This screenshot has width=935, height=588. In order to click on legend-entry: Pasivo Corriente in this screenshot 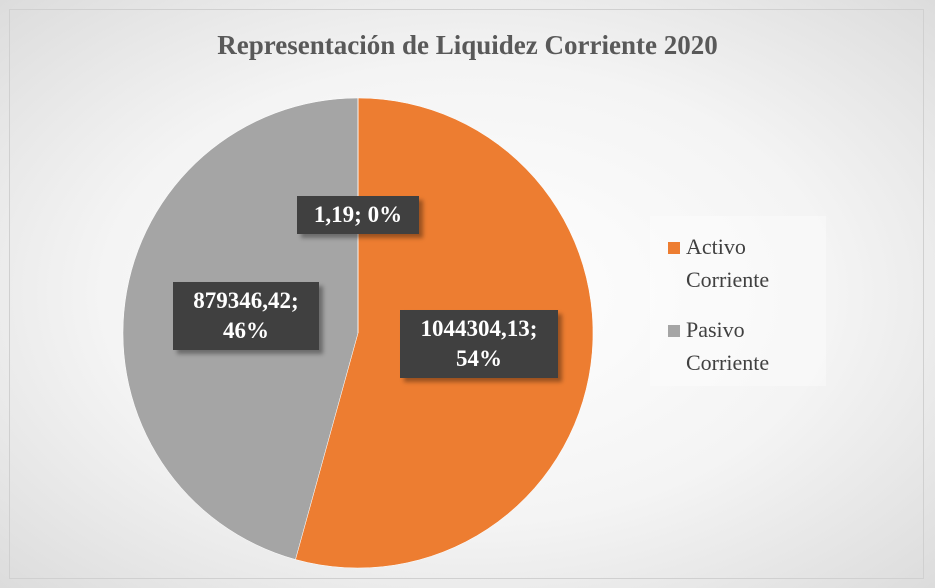, I will do `click(737, 346)`.